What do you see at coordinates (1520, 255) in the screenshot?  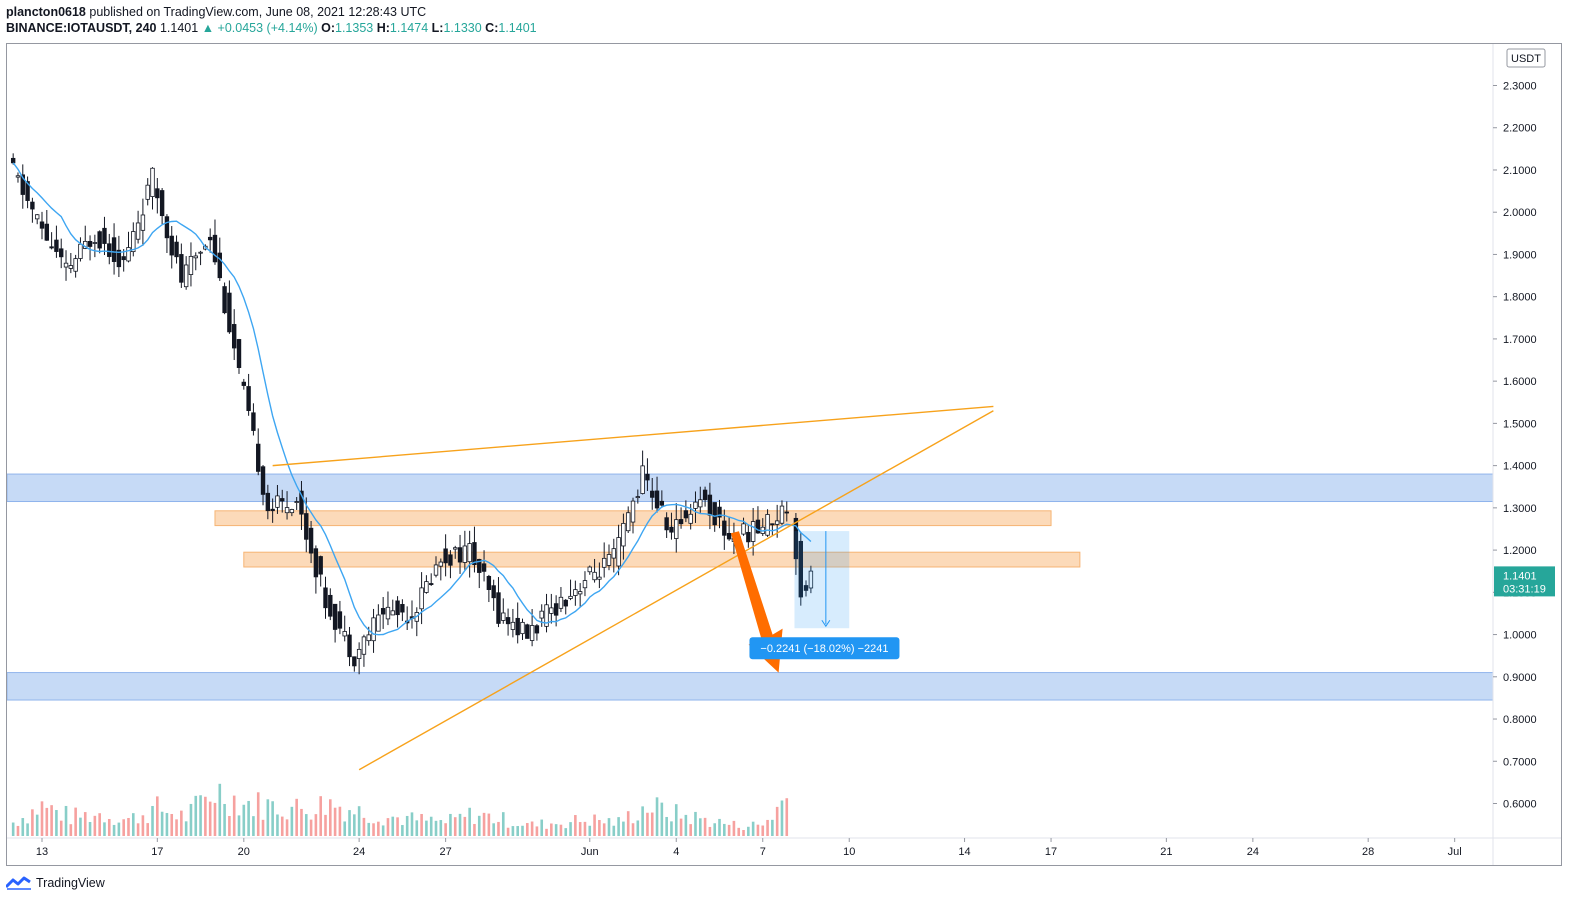 I see `y-tick-label: 1.9000` at bounding box center [1520, 255].